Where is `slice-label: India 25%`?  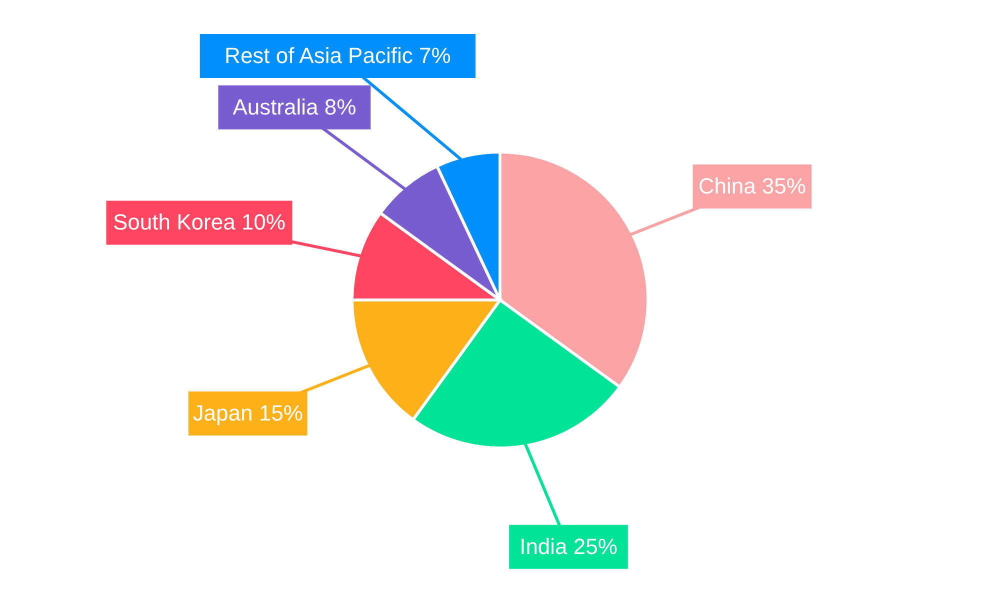 slice-label: India 25% is located at coordinates (569, 546).